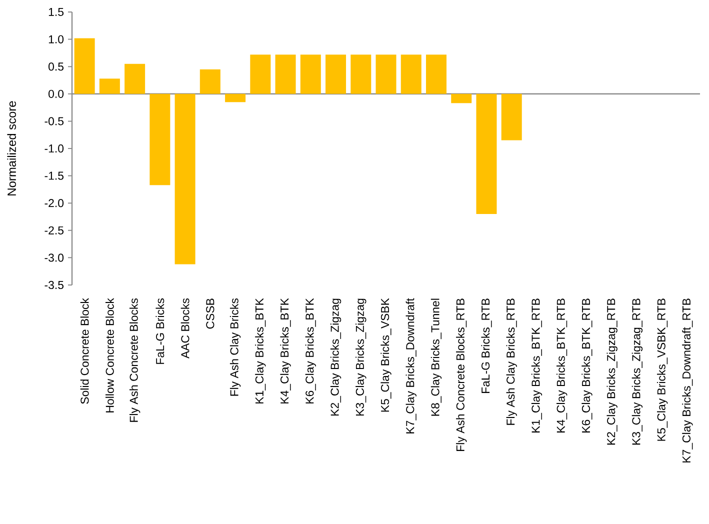 This screenshot has height=524, width=709. I want to click on x-tick-label: Fly Ash Clay Bricks_RTB, so click(511, 361).